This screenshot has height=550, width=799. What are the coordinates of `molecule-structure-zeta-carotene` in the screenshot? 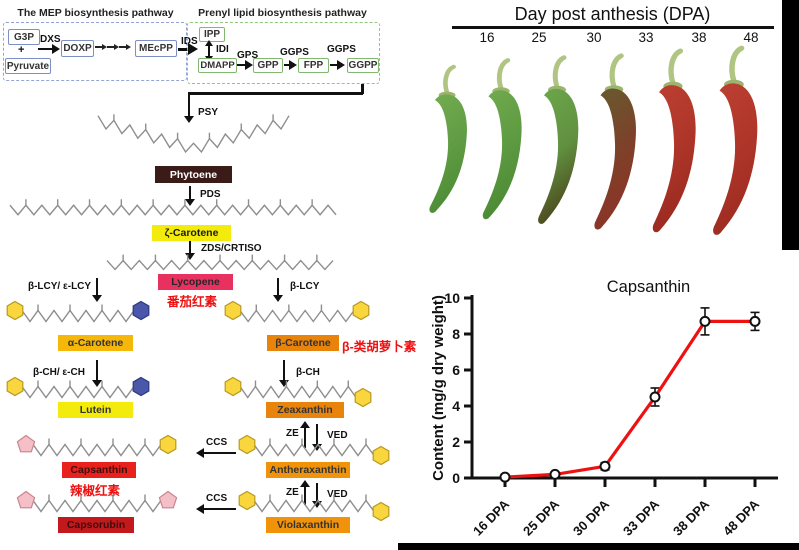 It's located at (173, 210).